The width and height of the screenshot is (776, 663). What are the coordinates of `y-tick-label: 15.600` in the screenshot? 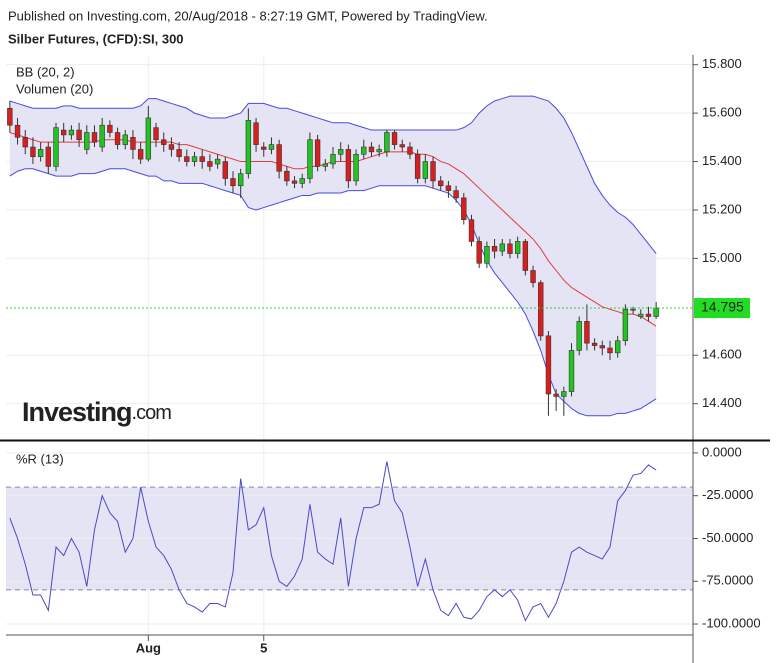 It's located at (722, 112).